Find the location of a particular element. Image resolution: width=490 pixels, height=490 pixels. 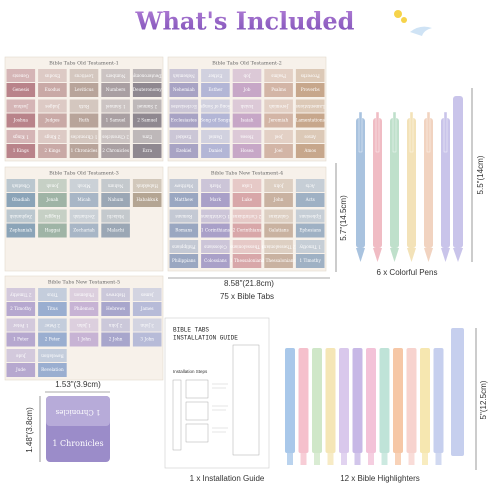

guide-title: BIBLE TABS is located at coordinates (191, 330).